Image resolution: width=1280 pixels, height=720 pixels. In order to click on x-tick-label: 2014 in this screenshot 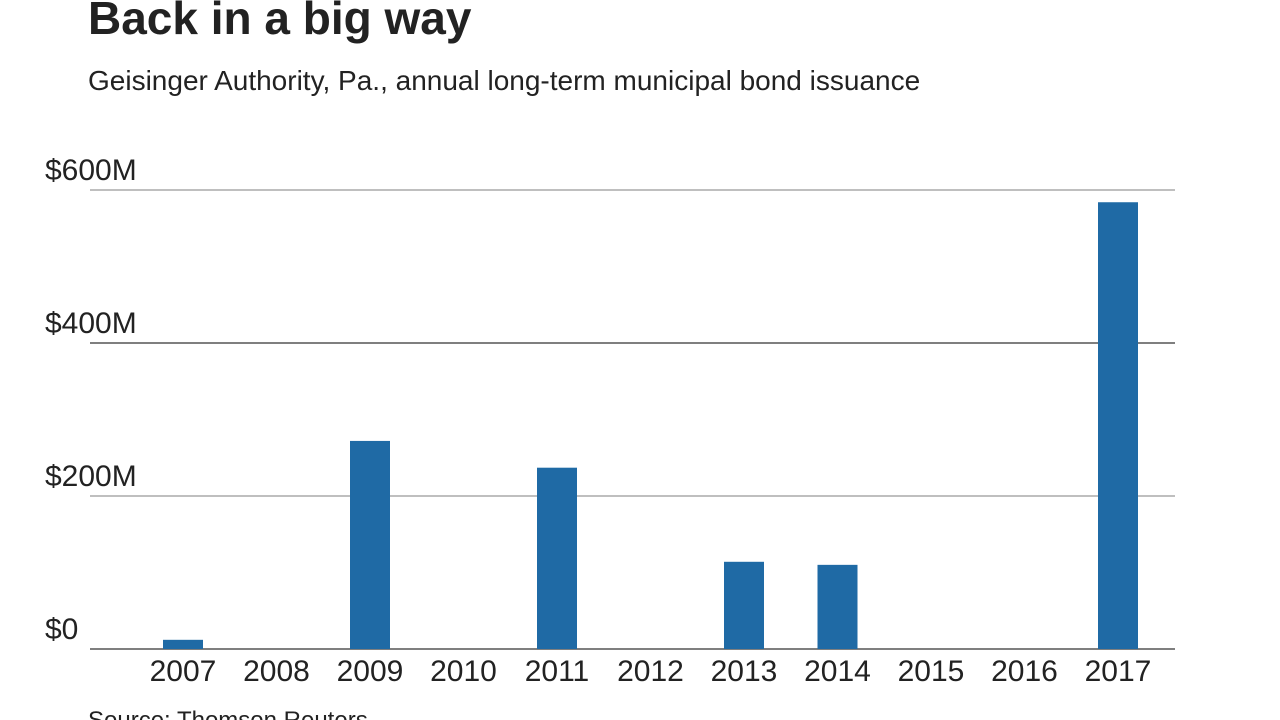, I will do `click(837, 671)`.